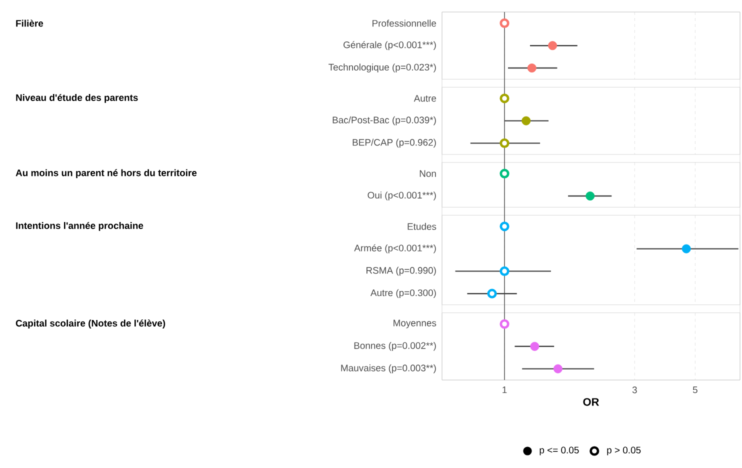  What do you see at coordinates (428, 173) in the screenshot?
I see `y-tick-label: Non` at bounding box center [428, 173].